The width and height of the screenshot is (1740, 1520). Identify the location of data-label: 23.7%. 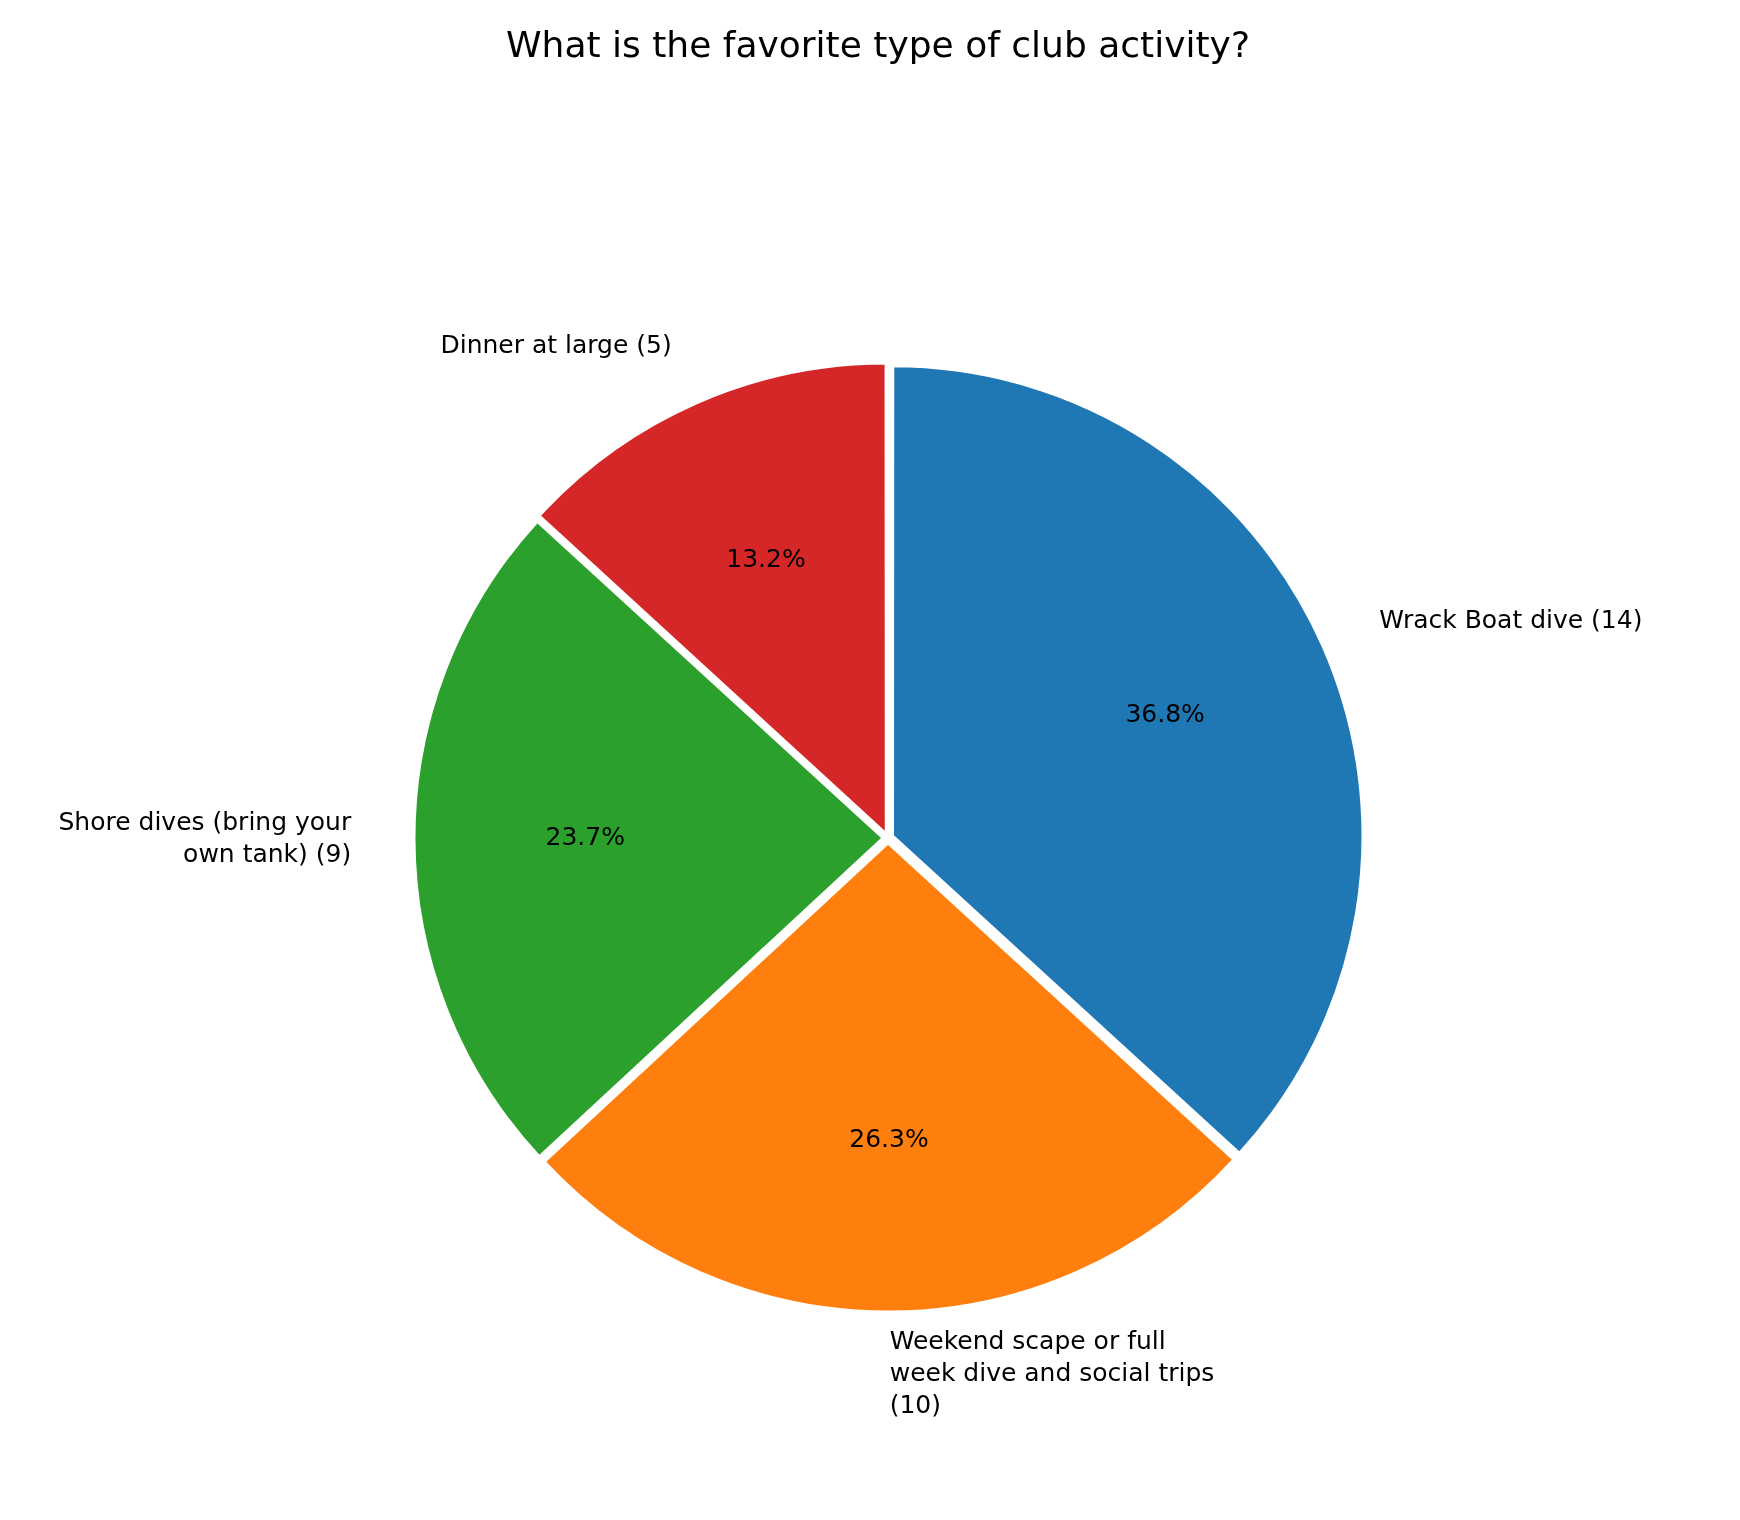
(585, 837).